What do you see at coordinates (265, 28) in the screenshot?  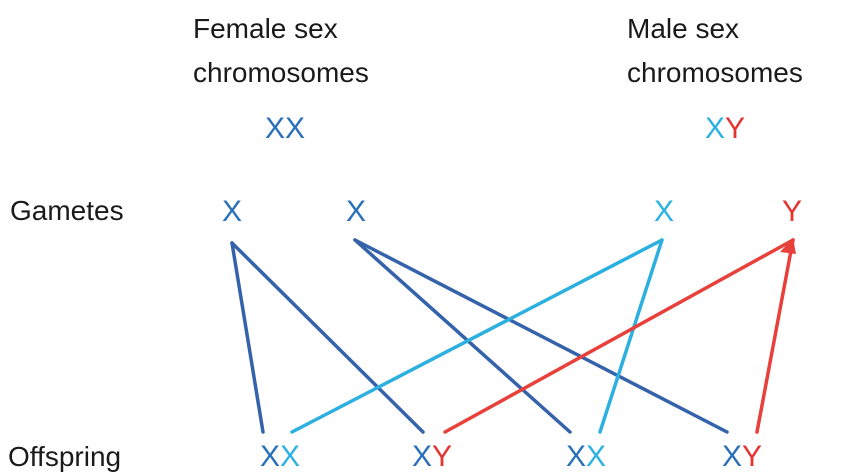 I see `female-label: Female sex` at bounding box center [265, 28].